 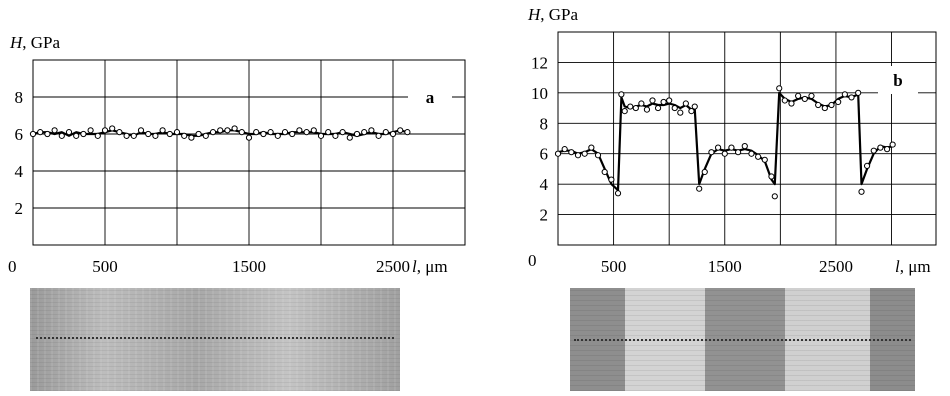 I want to click on micrograph-a, so click(x=215, y=339).